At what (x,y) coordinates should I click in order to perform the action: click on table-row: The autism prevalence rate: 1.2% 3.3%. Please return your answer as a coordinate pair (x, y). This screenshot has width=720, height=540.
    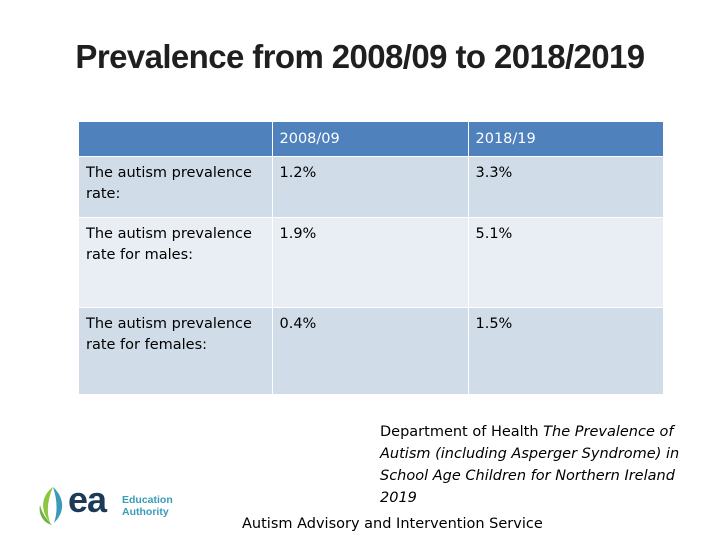
    Looking at the image, I should click on (371, 187).